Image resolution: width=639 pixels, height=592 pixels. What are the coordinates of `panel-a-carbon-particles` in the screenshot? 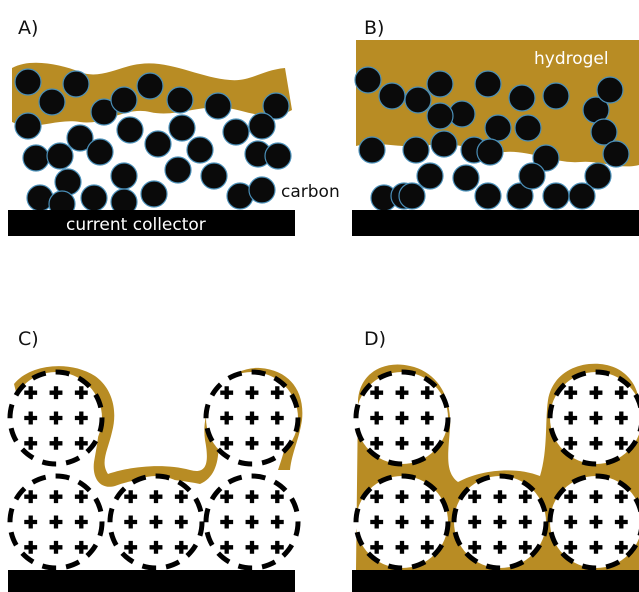 It's located at (153, 143).